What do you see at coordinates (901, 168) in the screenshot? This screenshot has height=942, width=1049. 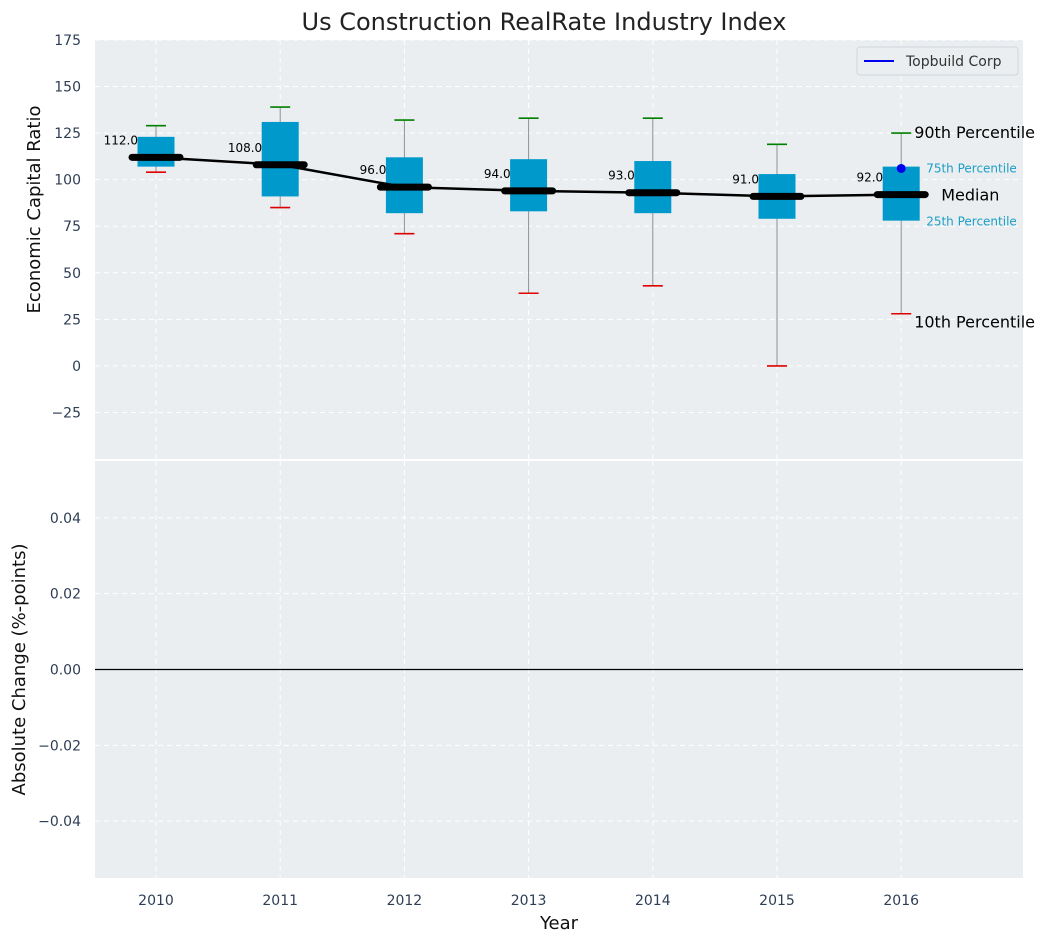 I see `company-point` at bounding box center [901, 168].